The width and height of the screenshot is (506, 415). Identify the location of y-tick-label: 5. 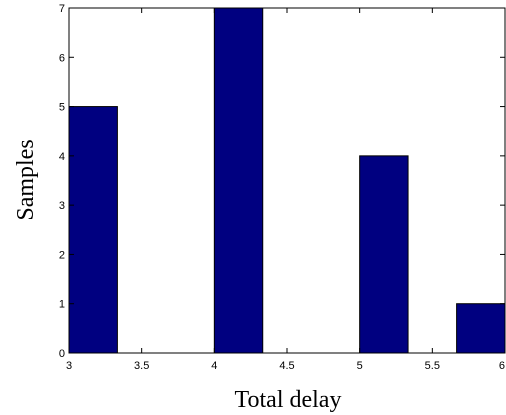
(62, 108).